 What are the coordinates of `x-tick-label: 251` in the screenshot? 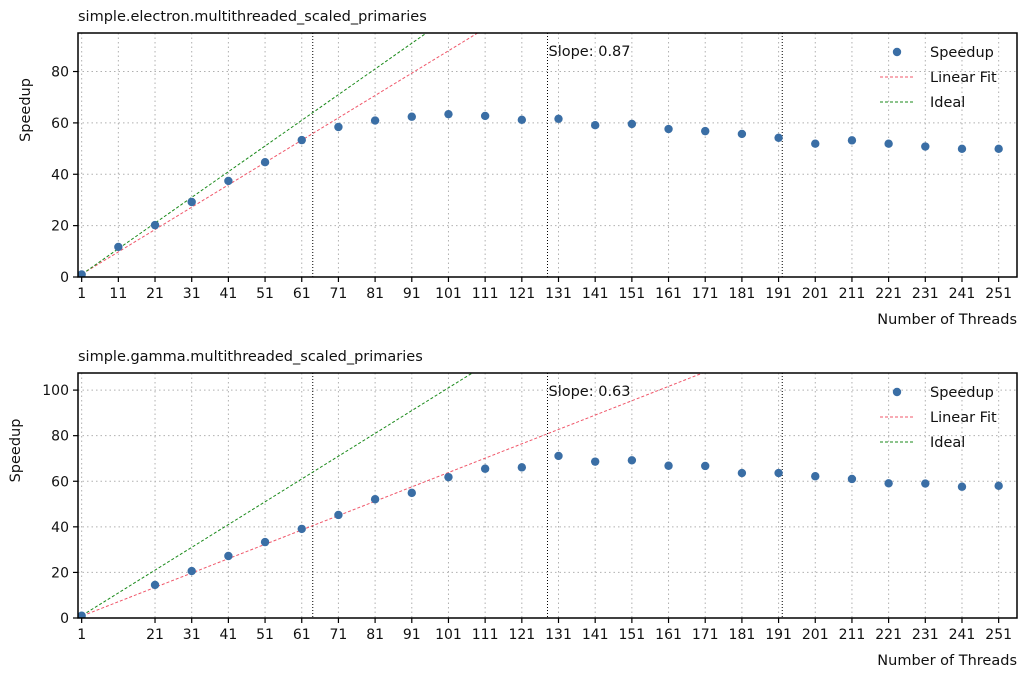 It's located at (998, 294).